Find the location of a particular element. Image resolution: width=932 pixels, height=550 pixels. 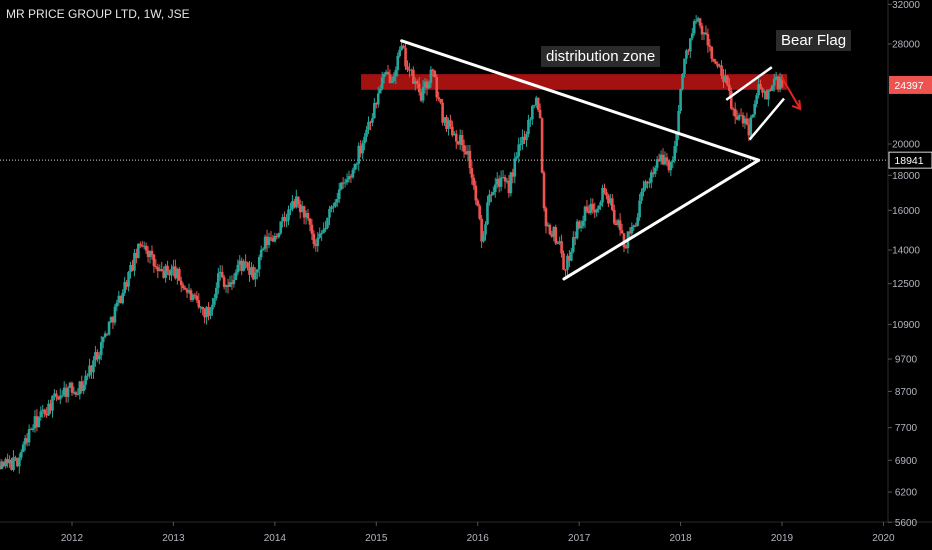

y-tick-label: 10900 is located at coordinates (906, 325).